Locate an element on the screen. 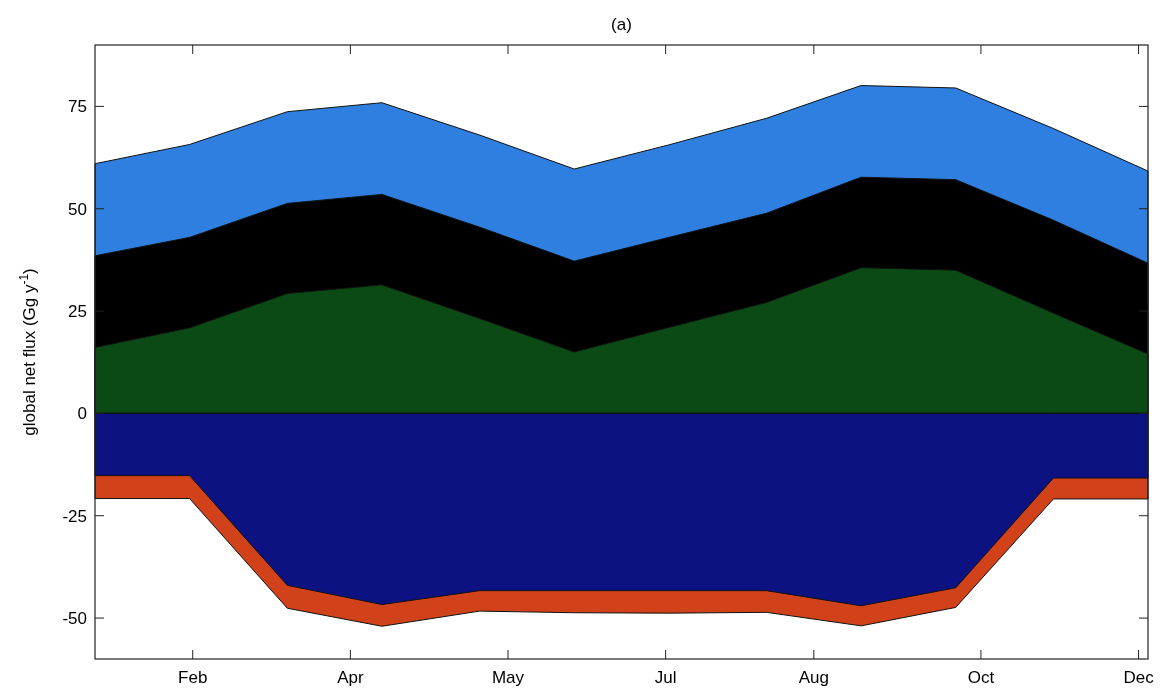 This screenshot has height=698, width=1170. x-tick-label: Dec is located at coordinates (1139, 677).